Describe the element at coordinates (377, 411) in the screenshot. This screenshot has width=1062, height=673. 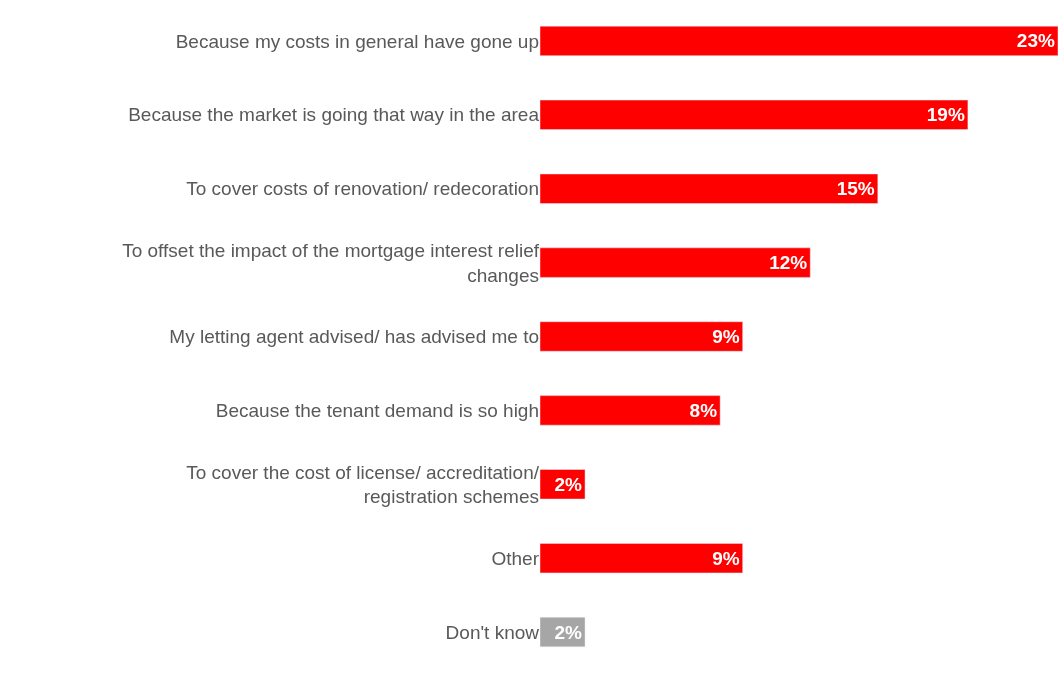
I see `y-tick-label: Because the tenant demand is so high` at that location.